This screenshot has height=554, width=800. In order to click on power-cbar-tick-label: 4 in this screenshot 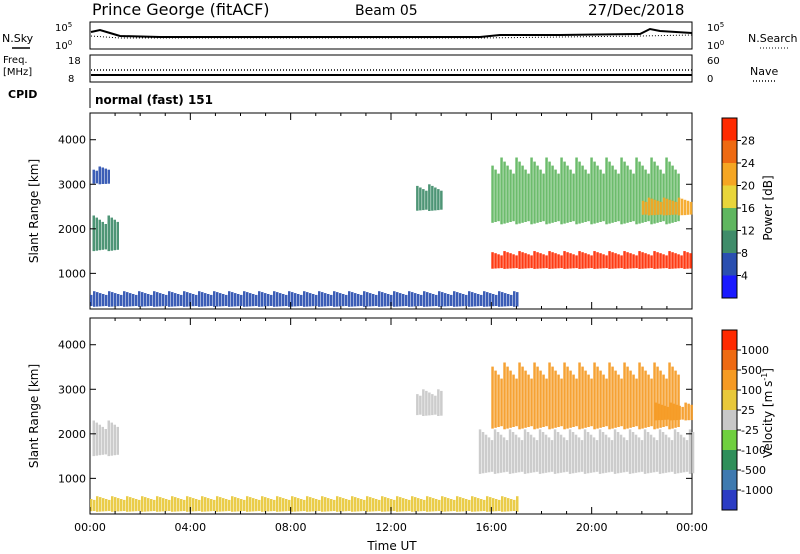, I will do `click(744, 276)`.